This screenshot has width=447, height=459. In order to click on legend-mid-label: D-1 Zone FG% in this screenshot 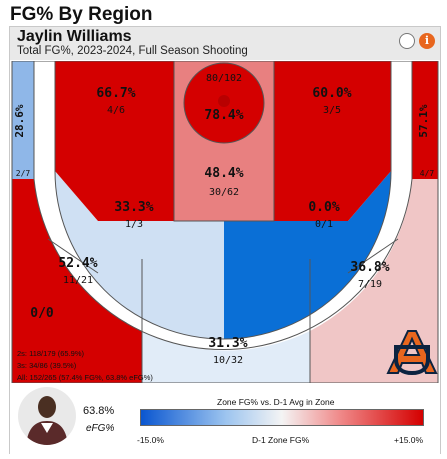, I will do `click(281, 440)`.